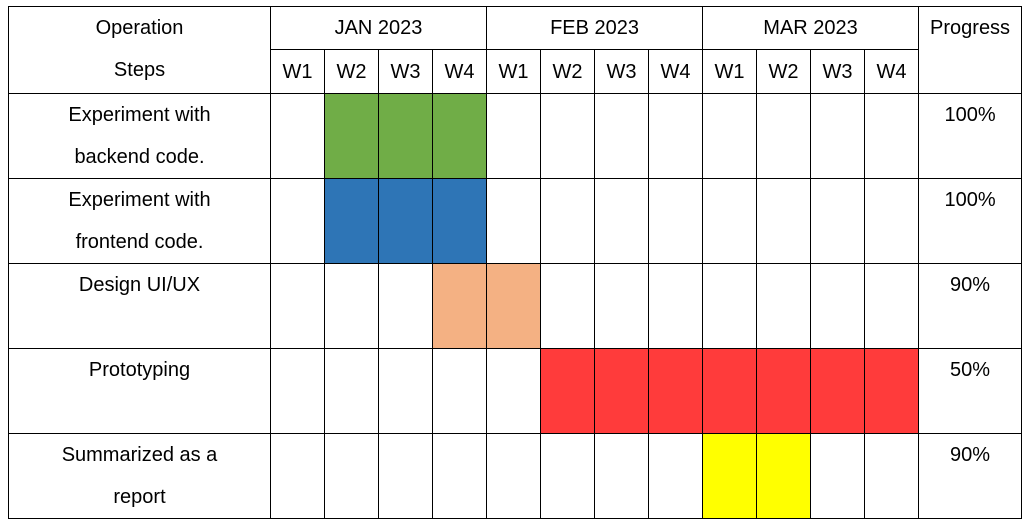 The height and width of the screenshot is (527, 1029). Describe the element at coordinates (892, 71) in the screenshot. I see `week-header-mar-w4: W4` at that location.